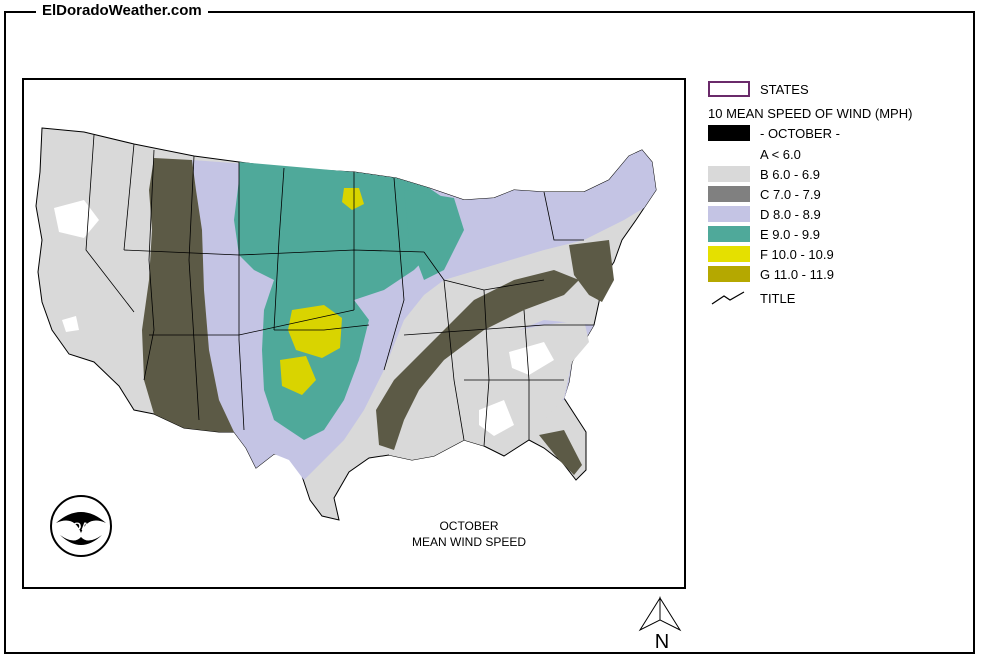 This screenshot has width=981, height=659. What do you see at coordinates (729, 133) in the screenshot?
I see `period-swatch` at bounding box center [729, 133].